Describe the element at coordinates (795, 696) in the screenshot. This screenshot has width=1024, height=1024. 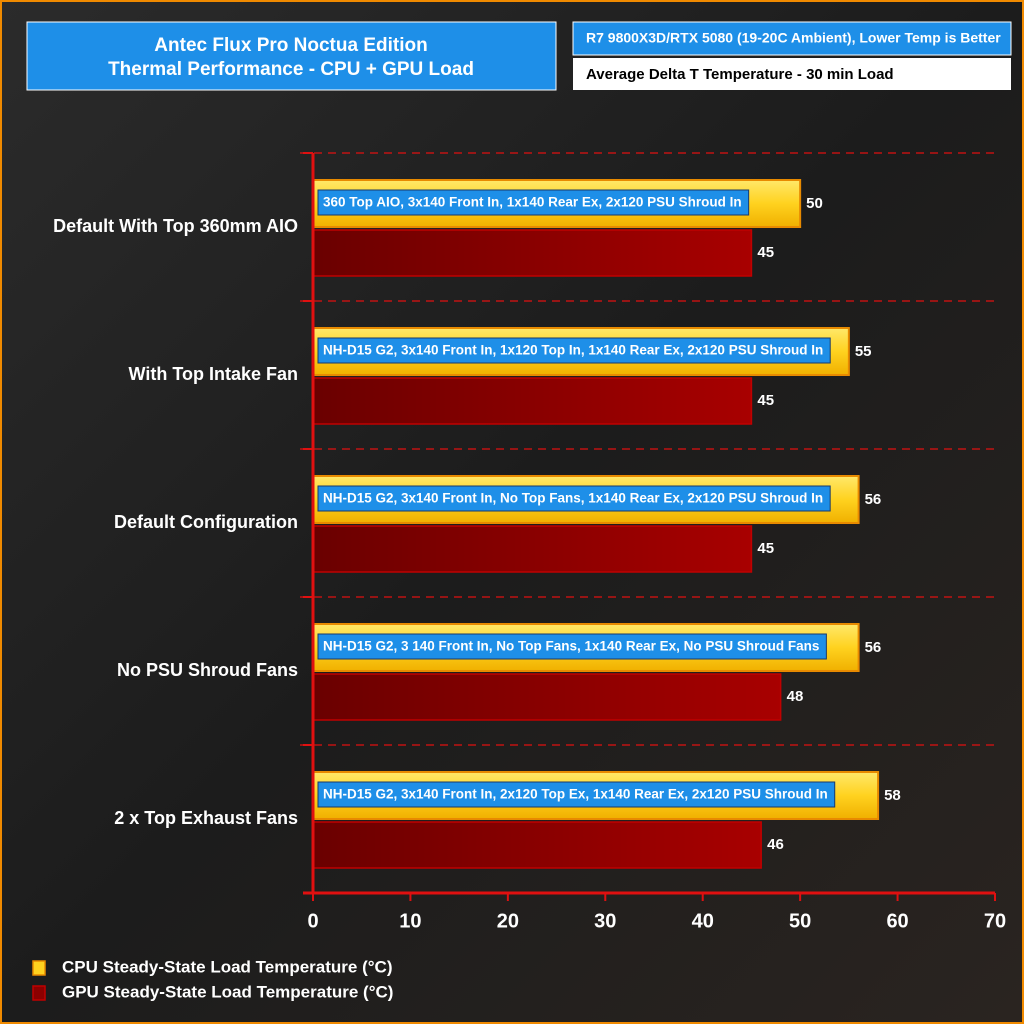
I see `value-label: 48` at that location.